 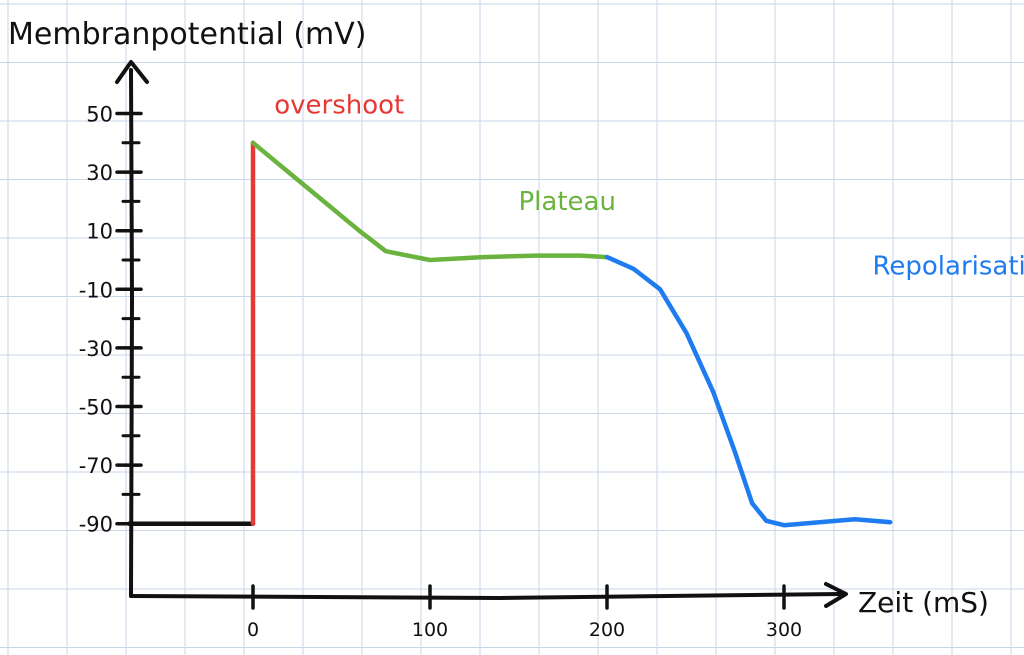 I want to click on y-tick-label: -50, so click(x=96, y=408).